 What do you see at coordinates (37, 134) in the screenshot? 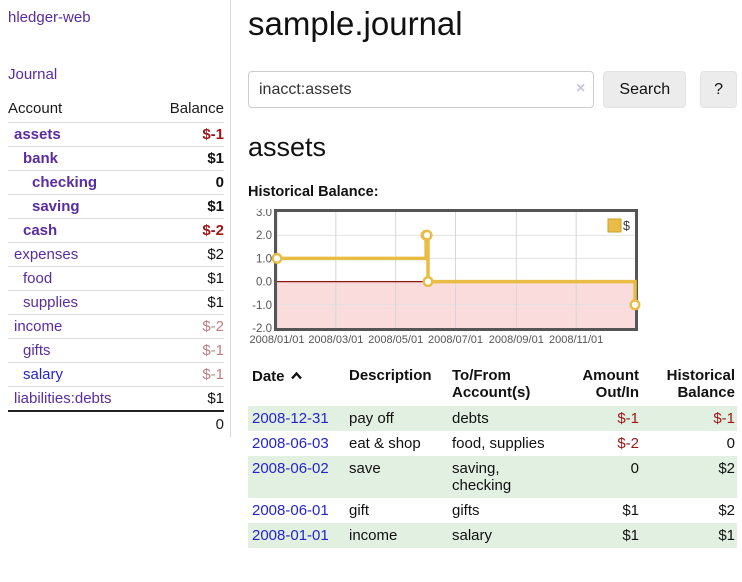
I see `account-link-assets: assets` at bounding box center [37, 134].